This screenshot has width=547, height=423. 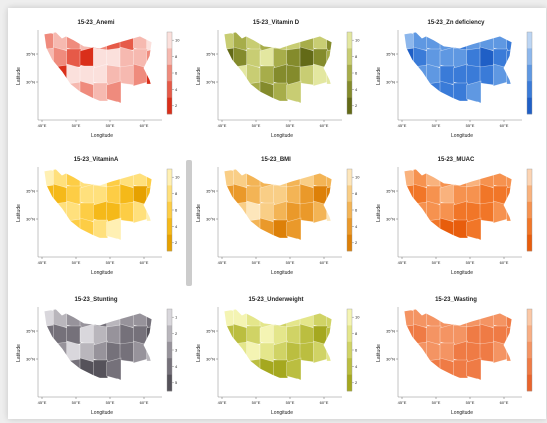 I want to click on scrollbar, so click(x=189, y=223).